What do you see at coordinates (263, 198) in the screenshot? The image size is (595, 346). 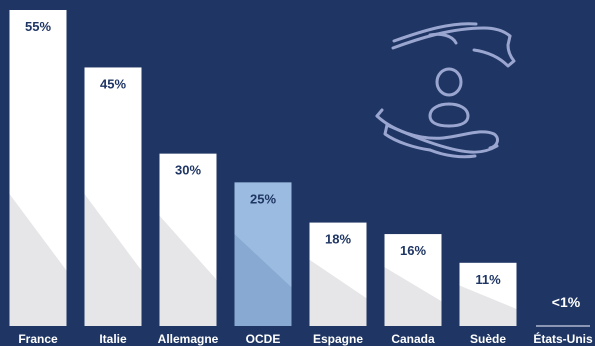 I see `value-label-ocde: 25%` at bounding box center [263, 198].